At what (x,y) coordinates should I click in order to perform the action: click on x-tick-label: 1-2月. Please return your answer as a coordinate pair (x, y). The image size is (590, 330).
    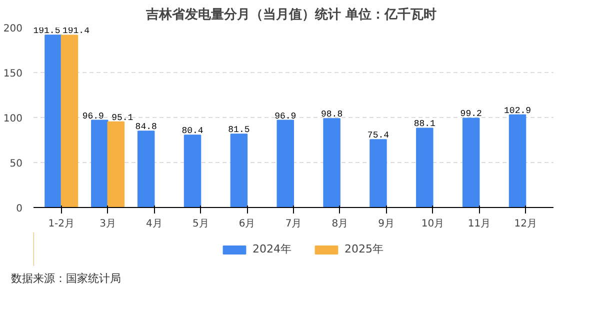
    Looking at the image, I should click on (61, 224).